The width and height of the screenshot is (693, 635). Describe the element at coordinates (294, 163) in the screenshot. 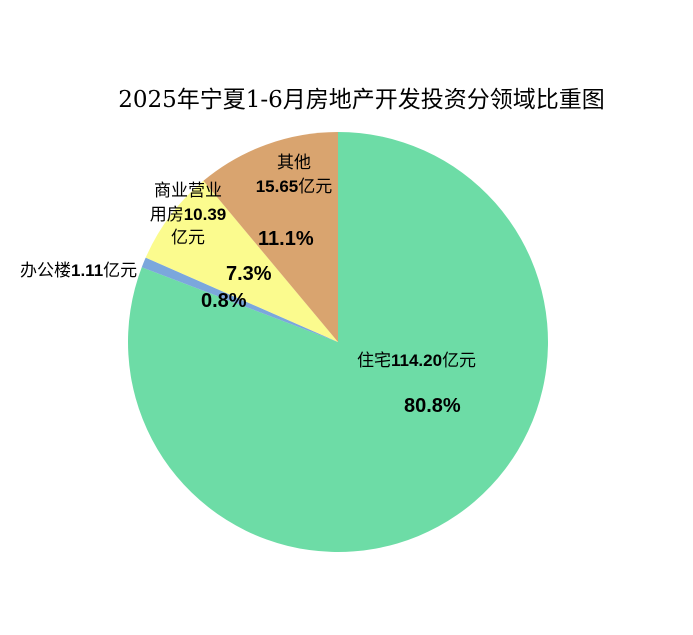

I see `category-label: 其他` at that location.